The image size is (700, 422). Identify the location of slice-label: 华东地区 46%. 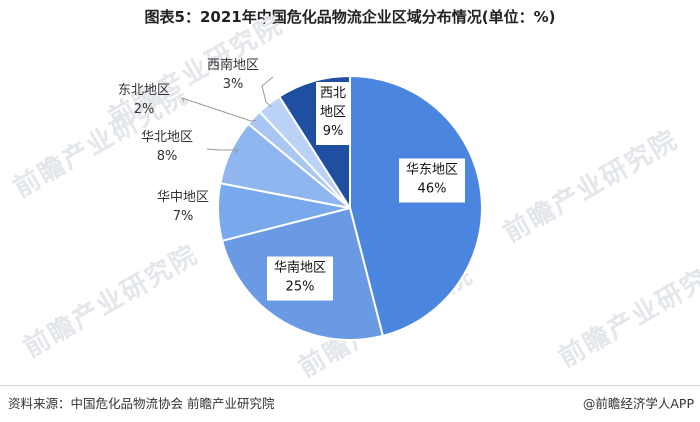
(432, 180).